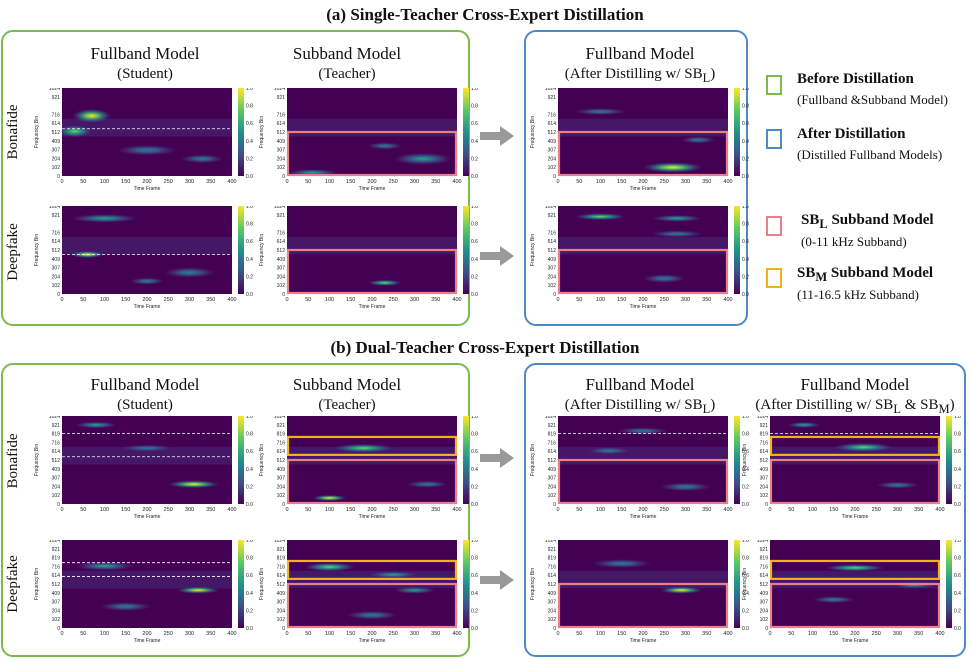  I want to click on y-axis-label: Frequency Bin, so click(533, 460).